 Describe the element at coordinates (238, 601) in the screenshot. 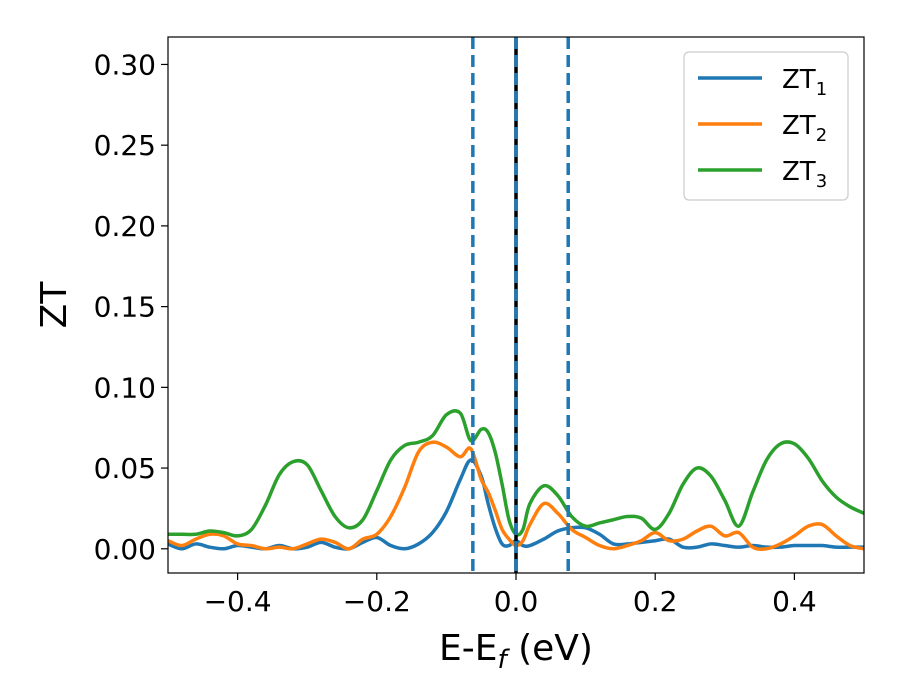

I see `x-tick-label: −0.4` at that location.